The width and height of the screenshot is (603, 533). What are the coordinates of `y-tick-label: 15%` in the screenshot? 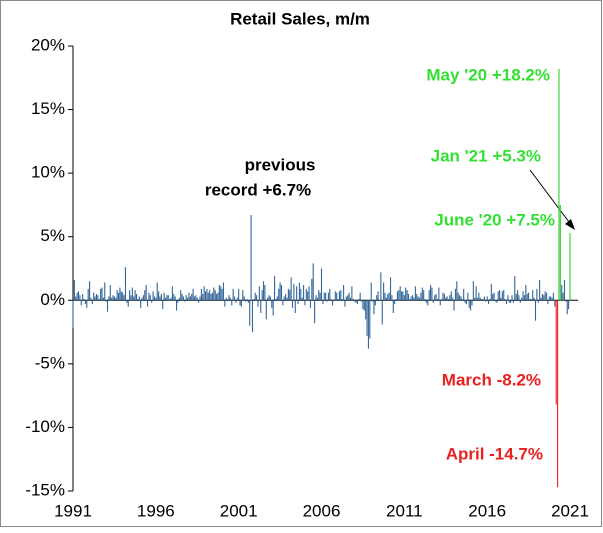 It's located at (48, 108).